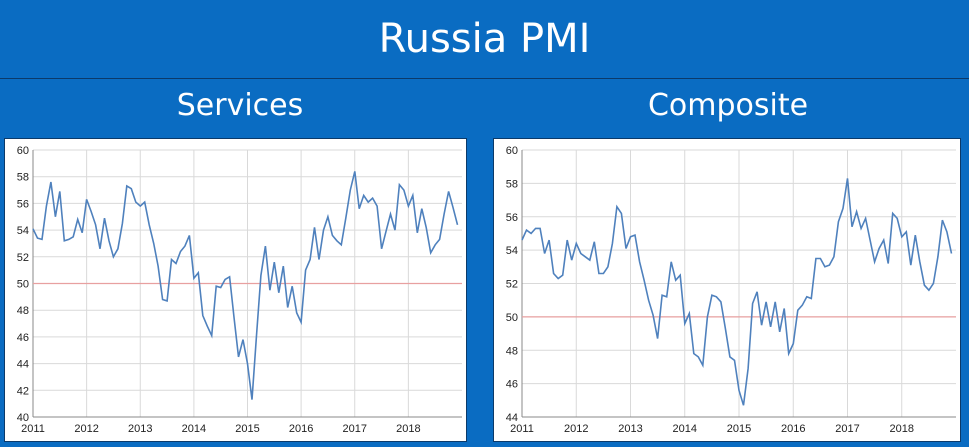 The height and width of the screenshot is (447, 969). Describe the element at coordinates (728, 105) in the screenshot. I see `composite-chart-title: Composite` at that location.